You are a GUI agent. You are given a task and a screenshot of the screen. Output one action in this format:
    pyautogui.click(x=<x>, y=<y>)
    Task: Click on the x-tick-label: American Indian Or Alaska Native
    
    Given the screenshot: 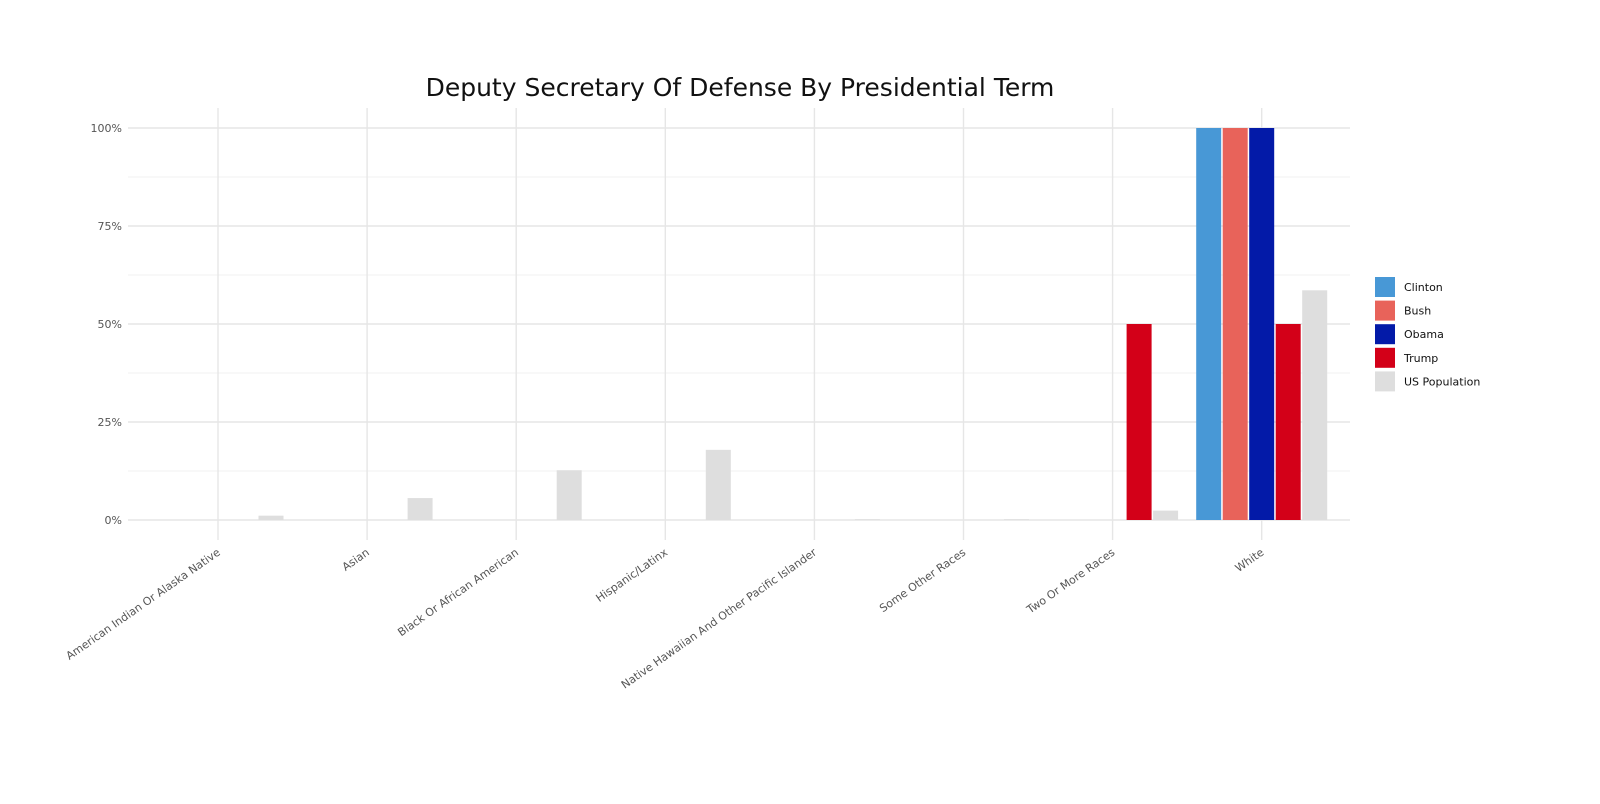 What is the action you would take?
    pyautogui.click(x=143, y=604)
    